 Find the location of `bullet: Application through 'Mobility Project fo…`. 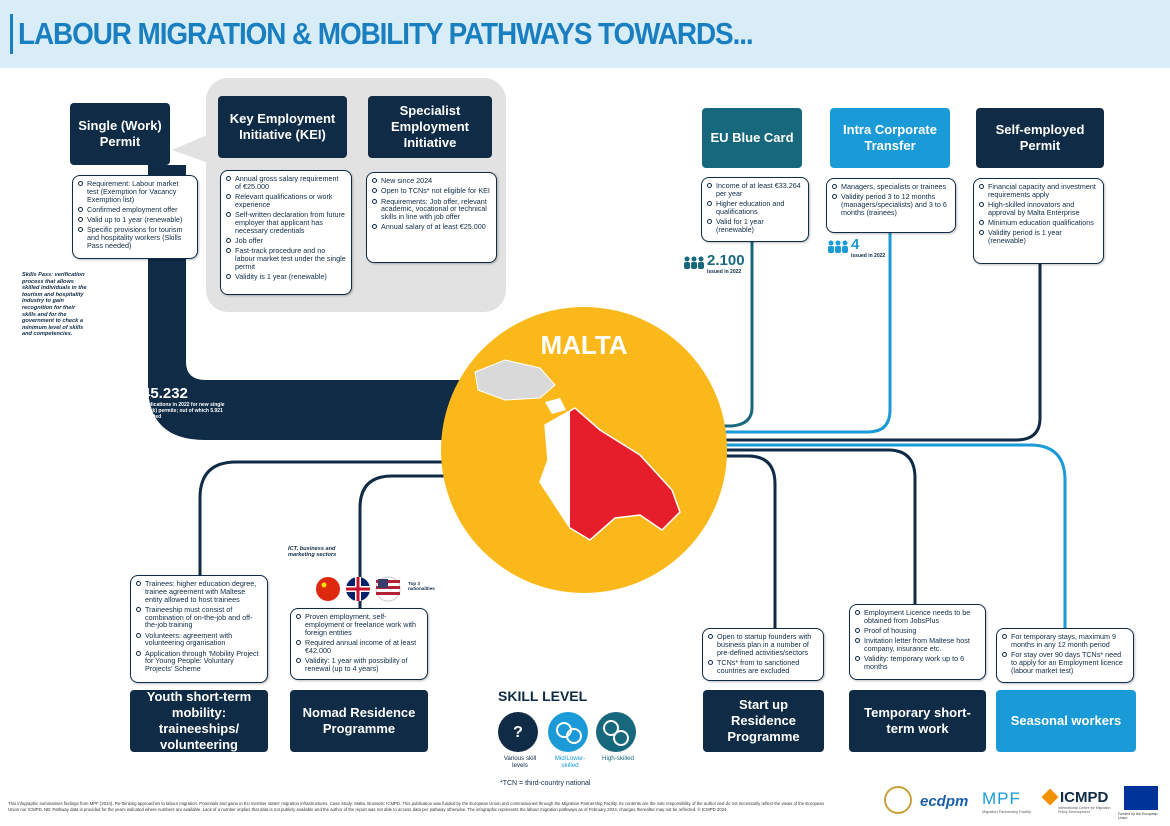

bullet: Application through 'Mobility Project fo… is located at coordinates (199, 661).